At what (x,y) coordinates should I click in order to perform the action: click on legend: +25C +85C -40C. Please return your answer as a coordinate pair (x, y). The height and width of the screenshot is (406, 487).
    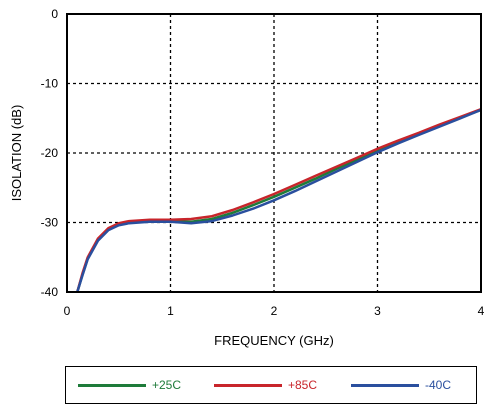
    Looking at the image, I should click on (271, 385).